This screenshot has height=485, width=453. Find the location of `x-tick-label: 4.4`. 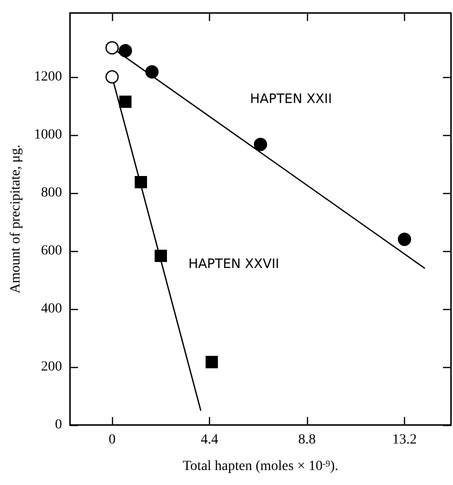

x-tick-label: 4.4 is located at coordinates (209, 440).